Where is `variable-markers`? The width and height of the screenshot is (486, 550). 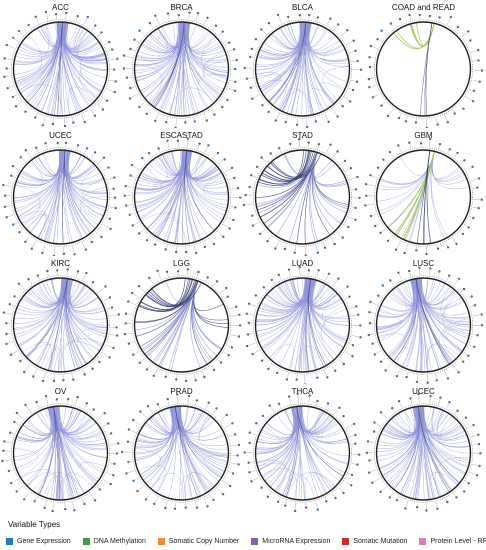 variable-markers is located at coordinates (425, 325).